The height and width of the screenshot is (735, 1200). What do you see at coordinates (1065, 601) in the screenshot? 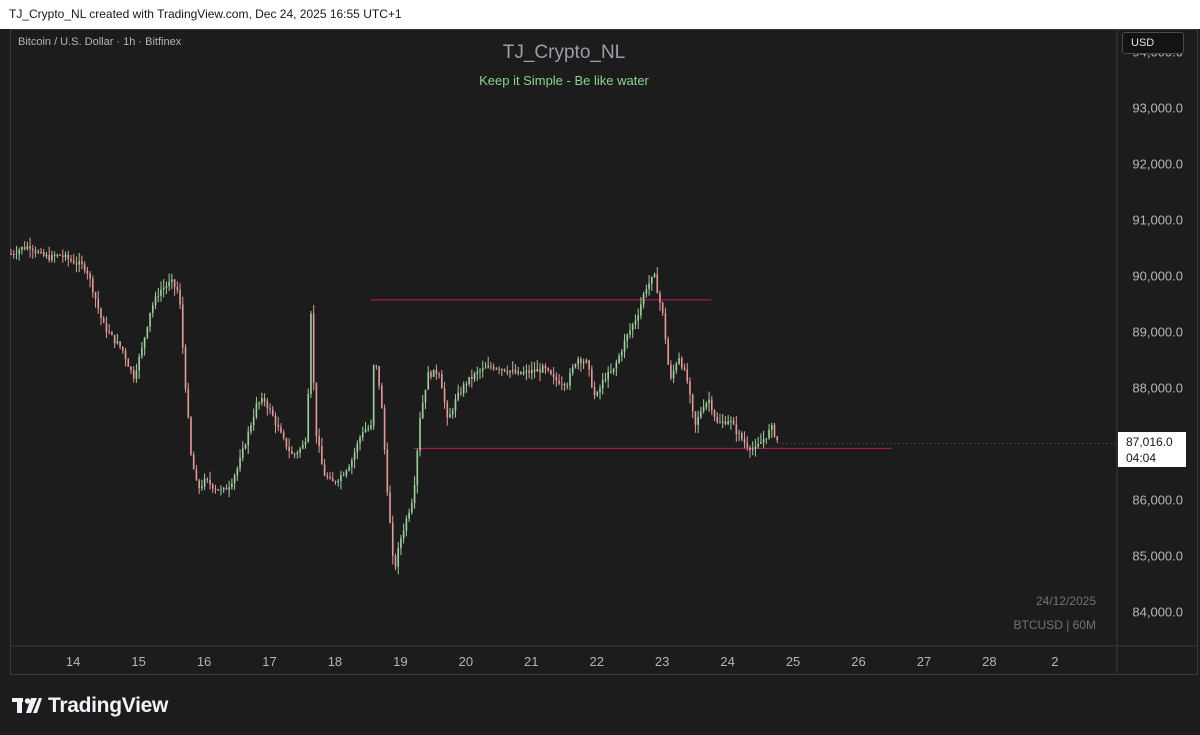
I see `stamp-date: 24/12/2025` at bounding box center [1065, 601].